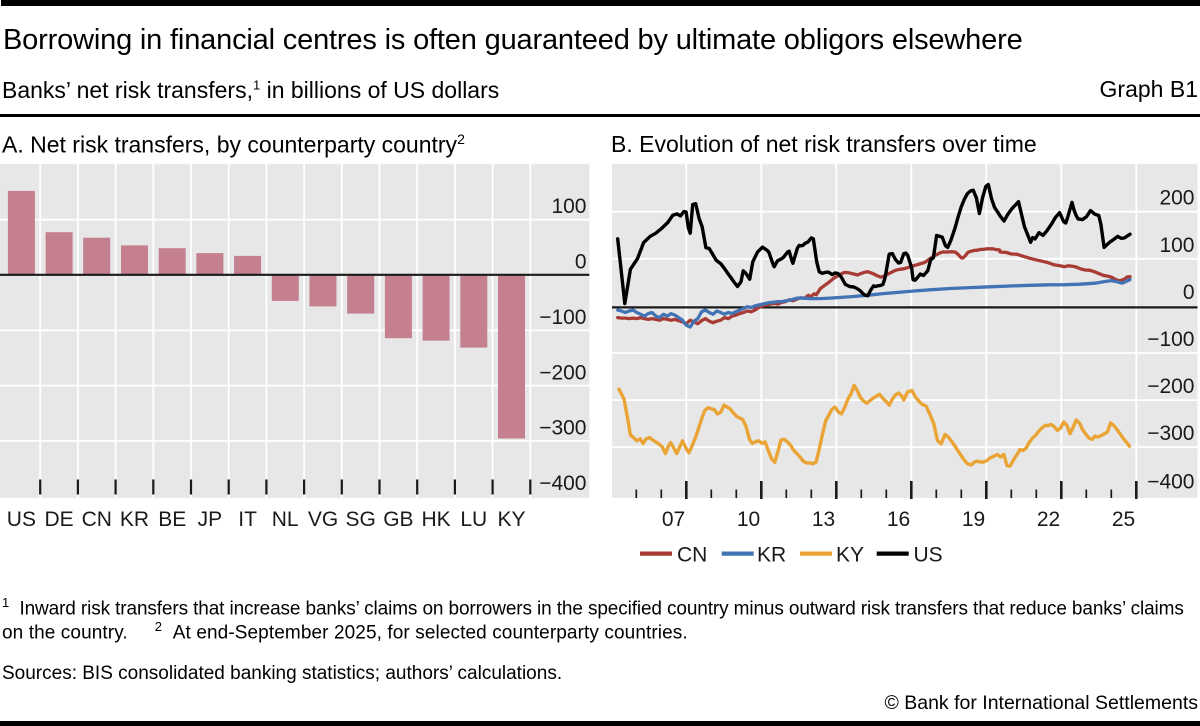  Describe the element at coordinates (285, 519) in the screenshot. I see `svg-text: NL` at that location.